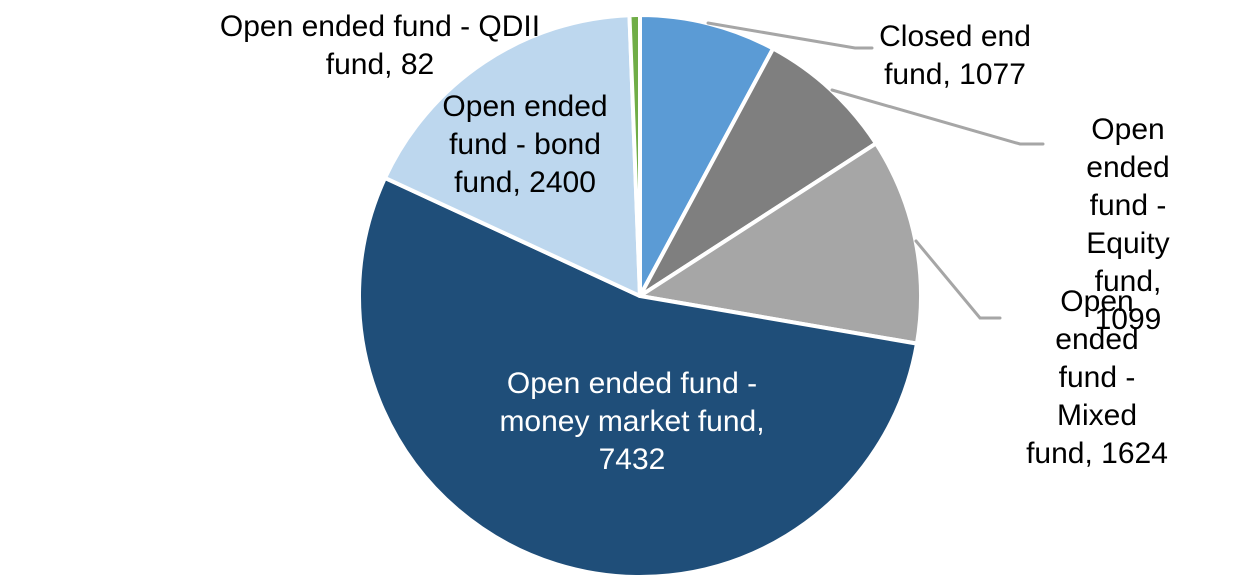 This screenshot has width=1250, height=584. What do you see at coordinates (525, 144) in the screenshot?
I see `data-label-bond-fund: Open ended fund - bond fund, 2400` at bounding box center [525, 144].